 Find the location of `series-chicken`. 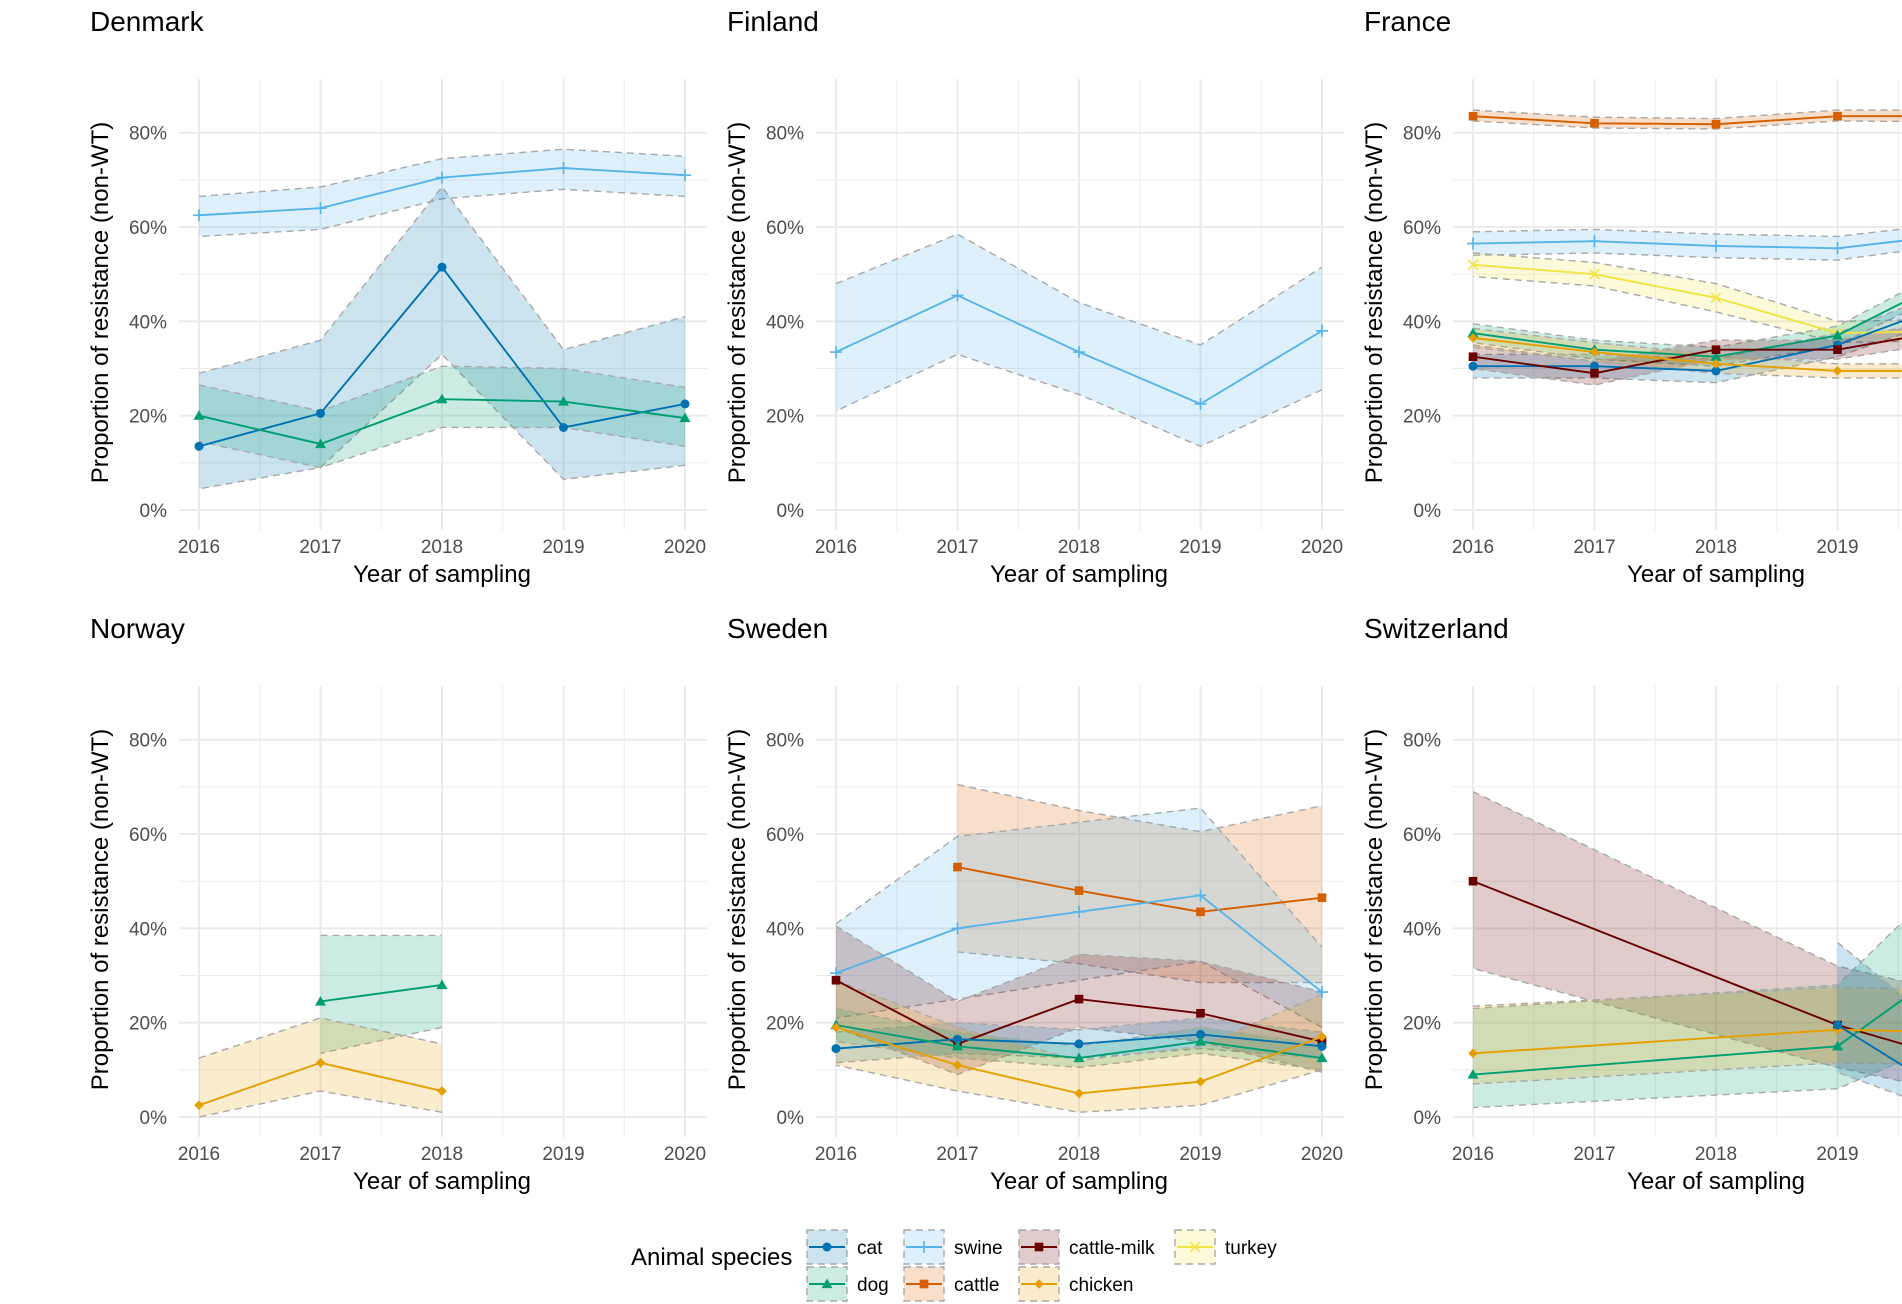

series-chicken is located at coordinates (1687, 1035).